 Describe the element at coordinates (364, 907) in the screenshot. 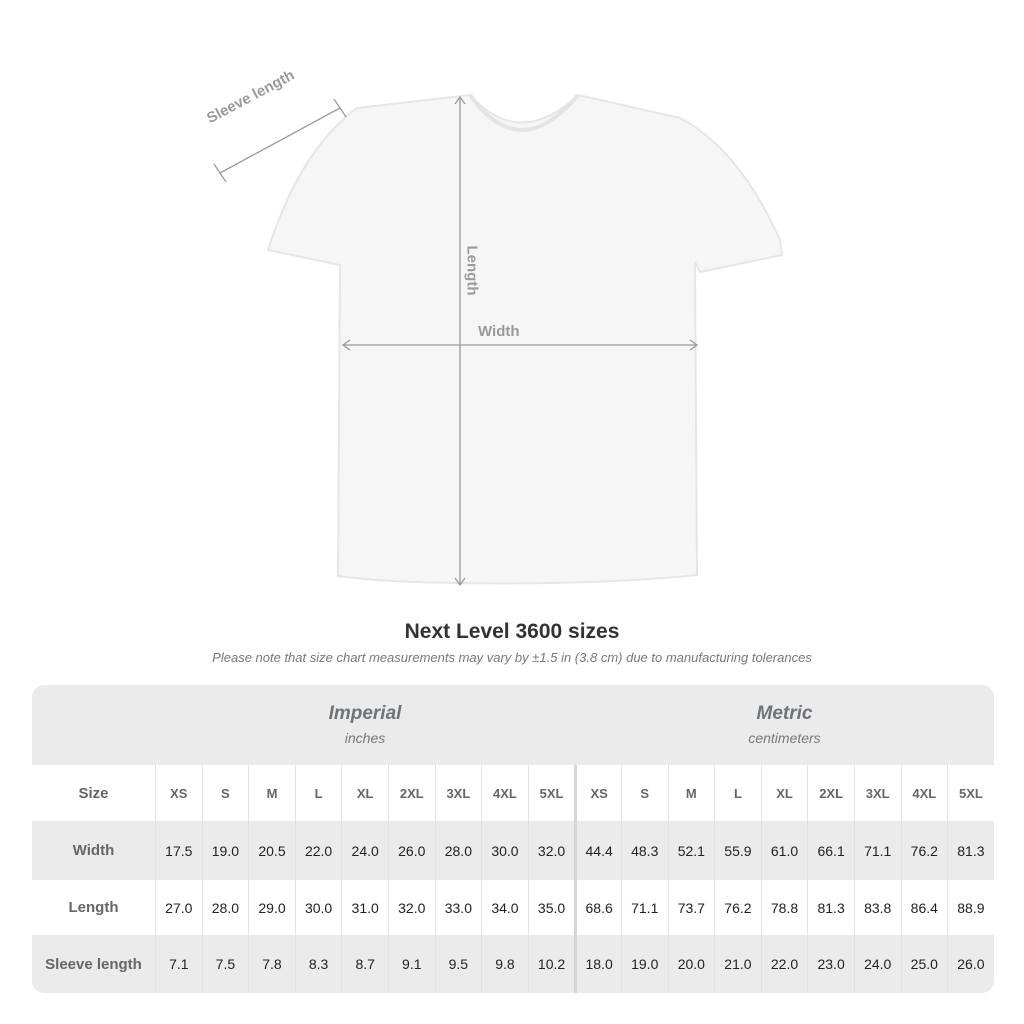

I see `imperial-cell: 31.0` at that location.